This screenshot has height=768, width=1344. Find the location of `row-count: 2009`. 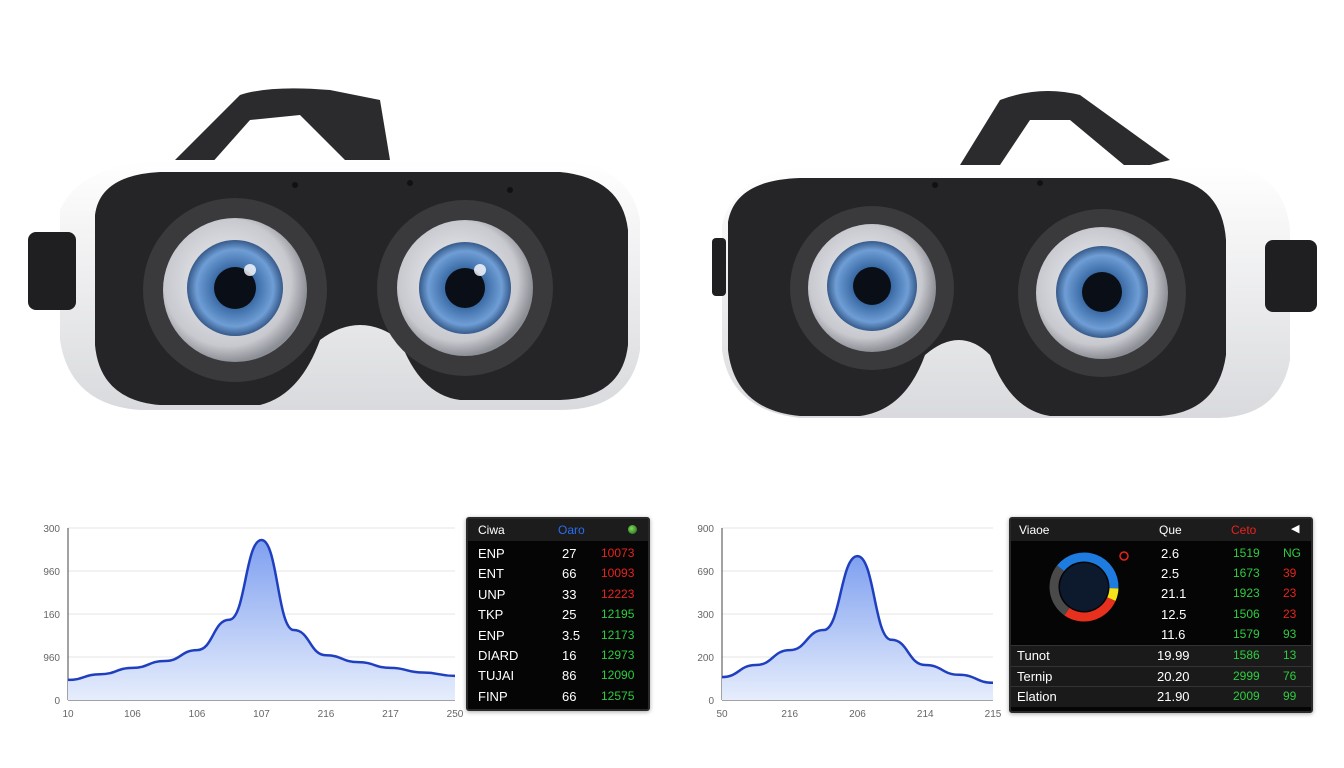

row-count: 2009 is located at coordinates (1246, 696).